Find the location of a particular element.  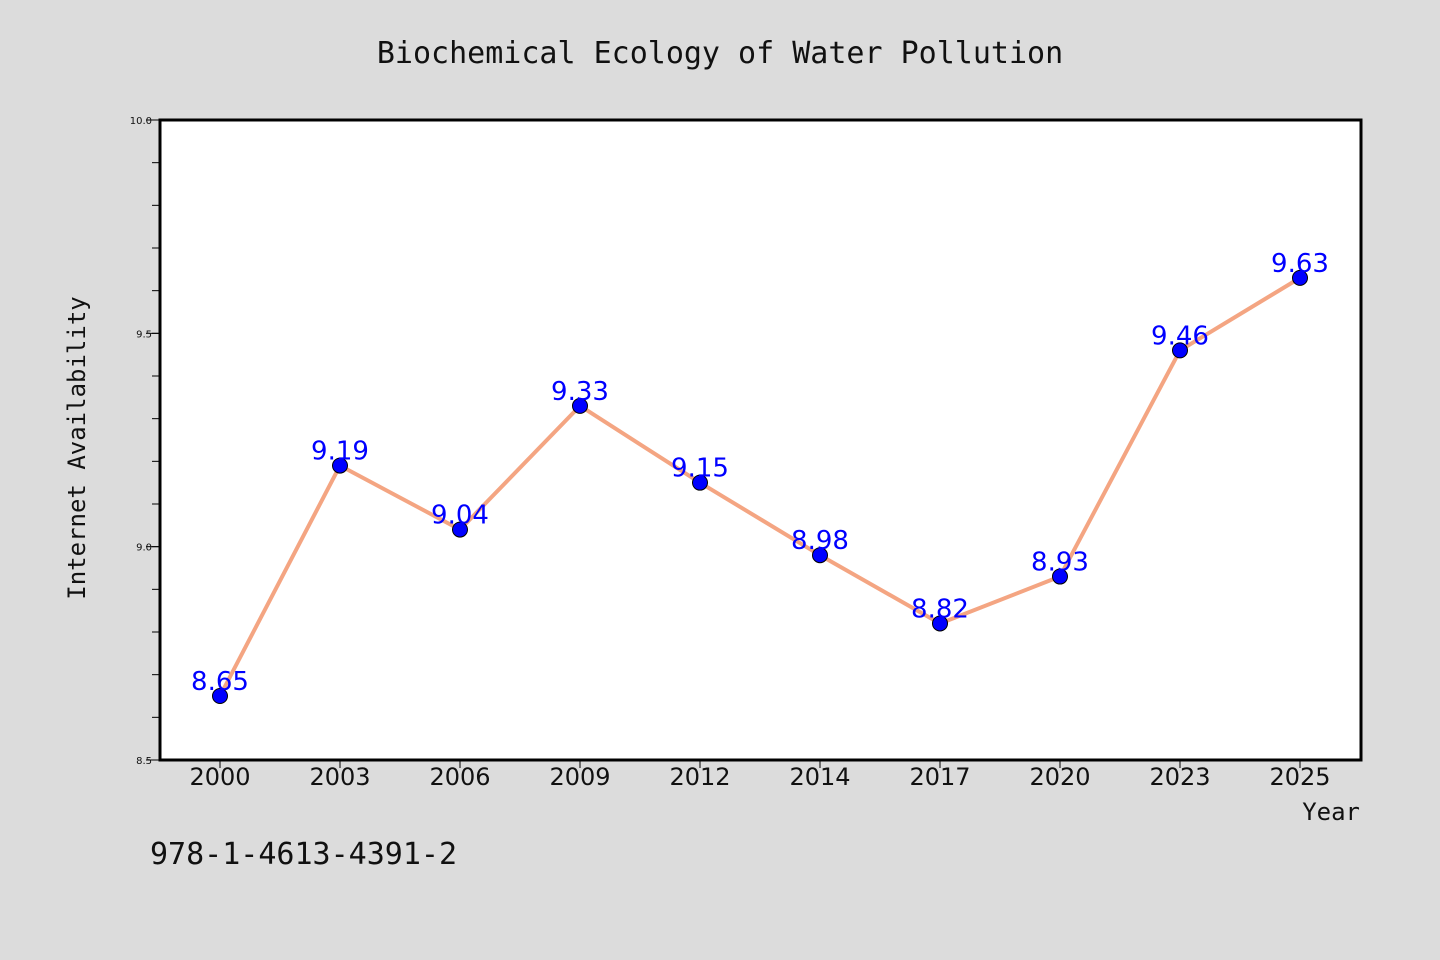

y-tick-label: 9.0 is located at coordinates (144, 548).